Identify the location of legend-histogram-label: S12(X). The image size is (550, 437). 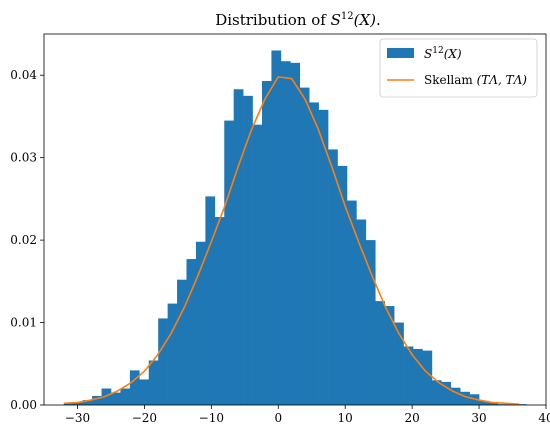
(443, 53).